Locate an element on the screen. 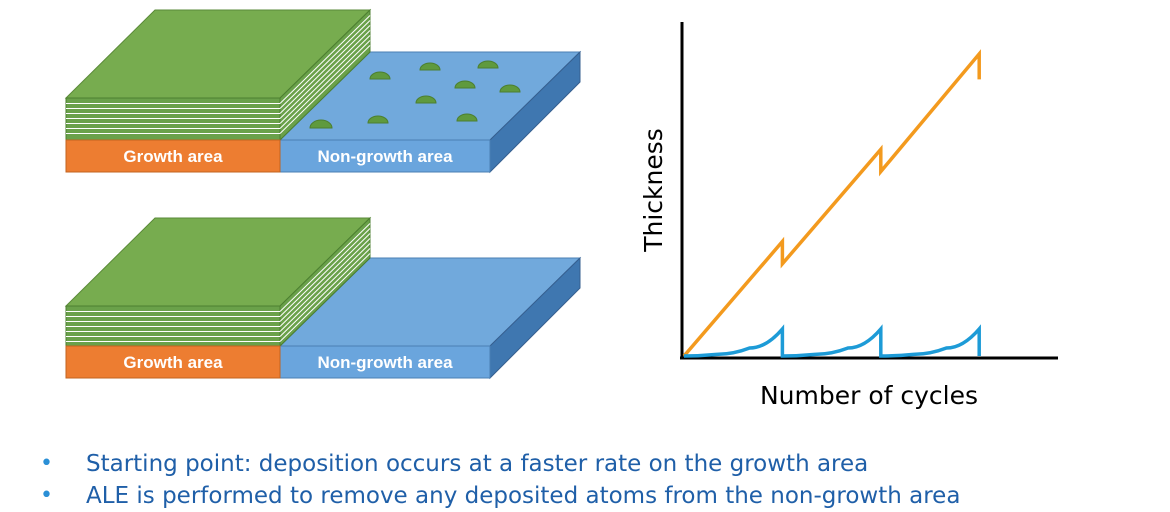  bottom-block: Growth area Non-growth area is located at coordinates (323, 298).